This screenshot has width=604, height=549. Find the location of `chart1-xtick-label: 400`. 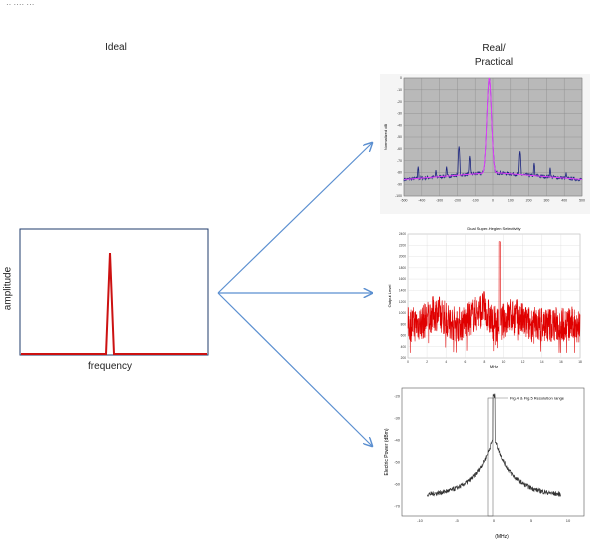

chart1-xtick-label: 400 is located at coordinates (564, 201).